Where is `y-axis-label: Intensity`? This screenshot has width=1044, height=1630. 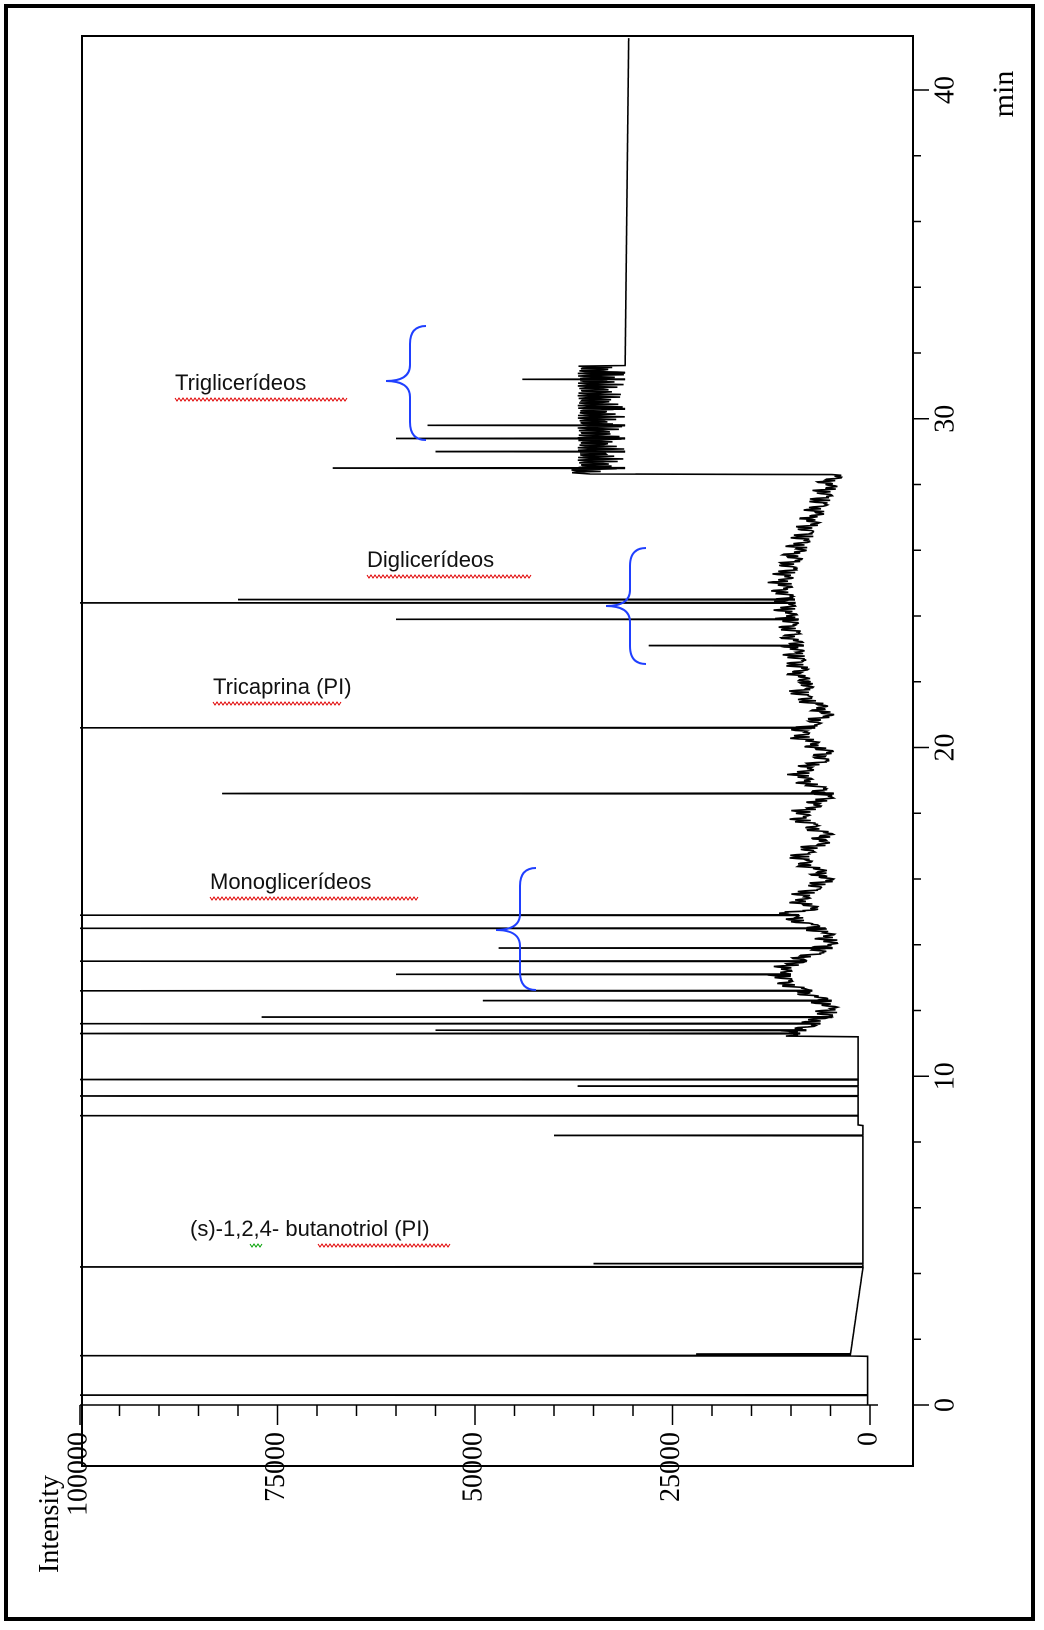
y-axis-label: Intensity is located at coordinates (49, 1524).